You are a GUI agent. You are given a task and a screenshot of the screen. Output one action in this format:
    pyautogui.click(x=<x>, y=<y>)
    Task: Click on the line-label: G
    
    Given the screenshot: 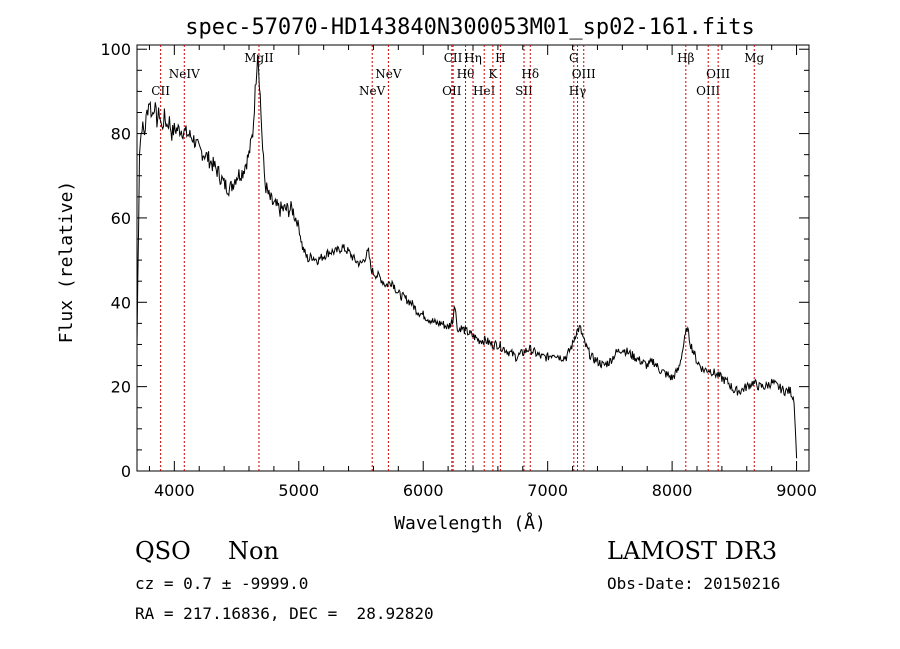 What is the action you would take?
    pyautogui.click(x=574, y=58)
    